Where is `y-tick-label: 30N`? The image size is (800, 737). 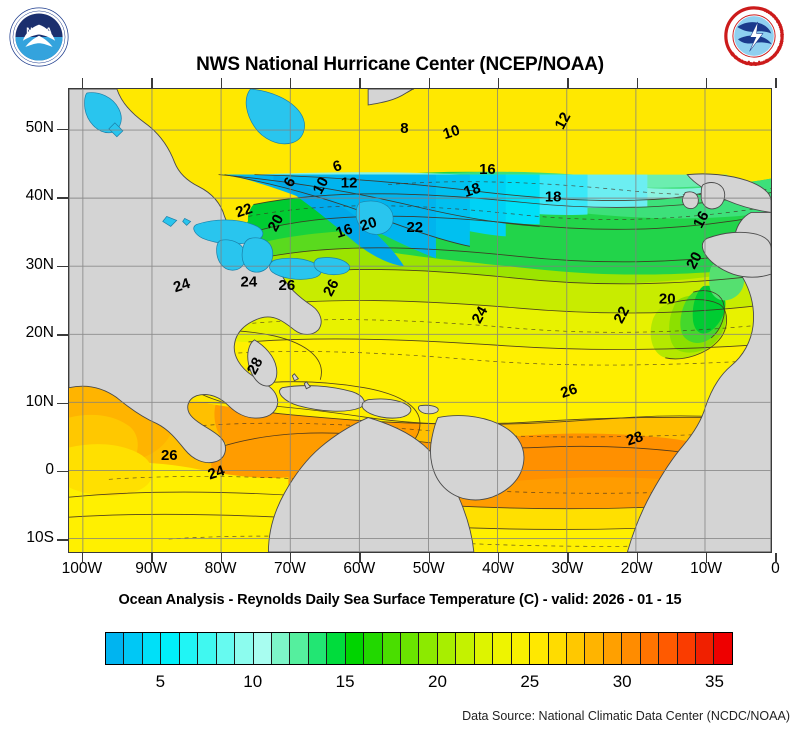
y-tick-label: 30N is located at coordinates (39, 264).